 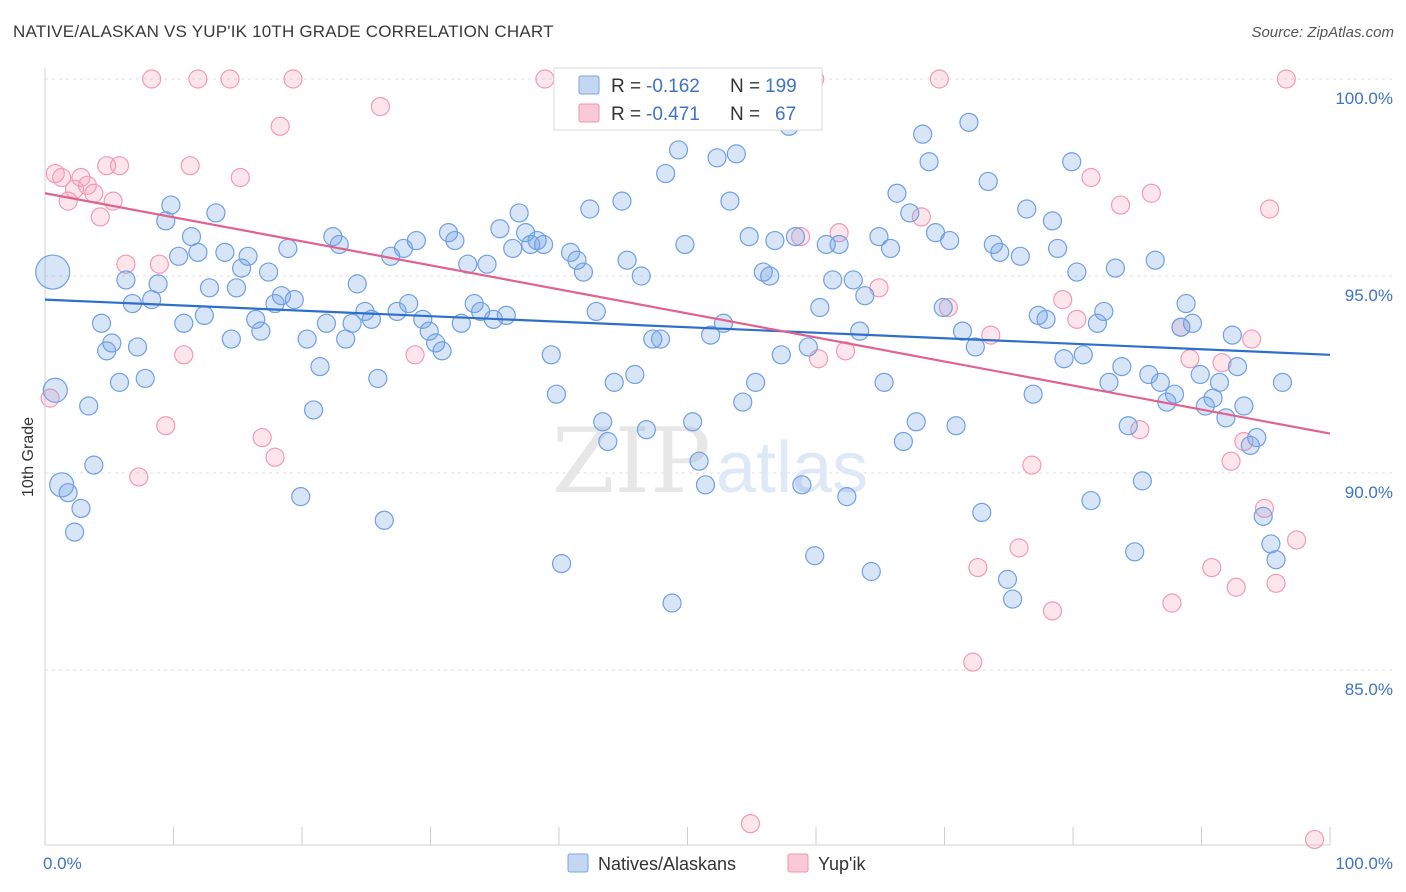 What do you see at coordinates (673, 86) in the screenshot?
I see `legend-r-value-natives: -0.162` at bounding box center [673, 86].